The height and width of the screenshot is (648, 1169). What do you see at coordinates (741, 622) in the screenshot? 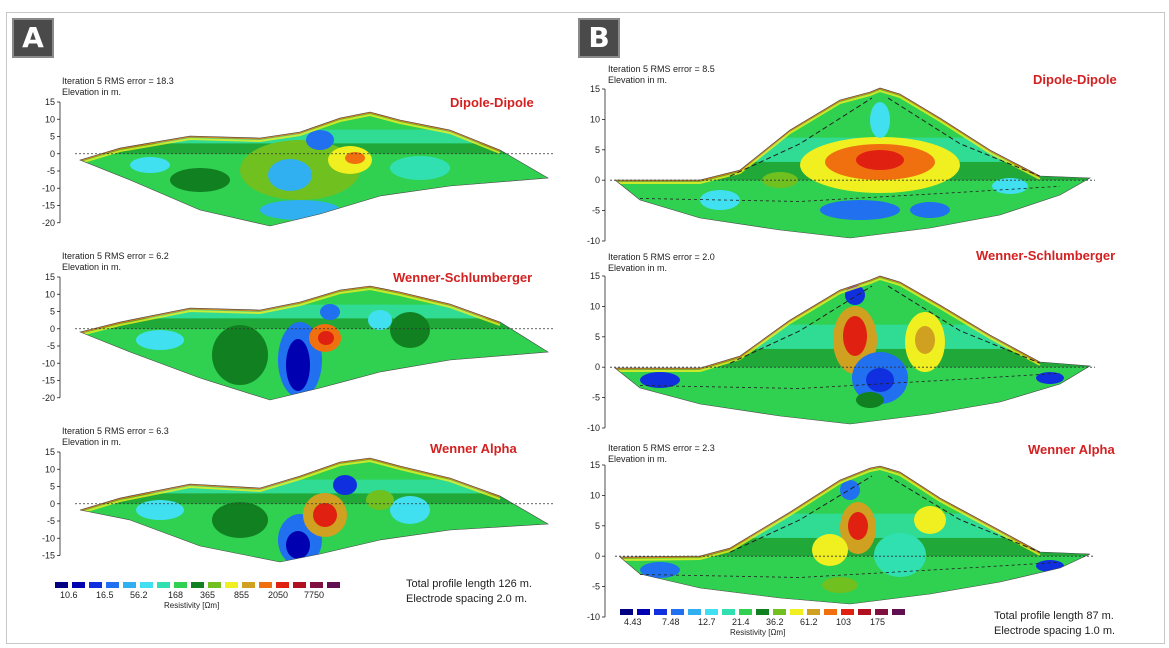
I see `b-legend-label: 21.4` at bounding box center [741, 622].